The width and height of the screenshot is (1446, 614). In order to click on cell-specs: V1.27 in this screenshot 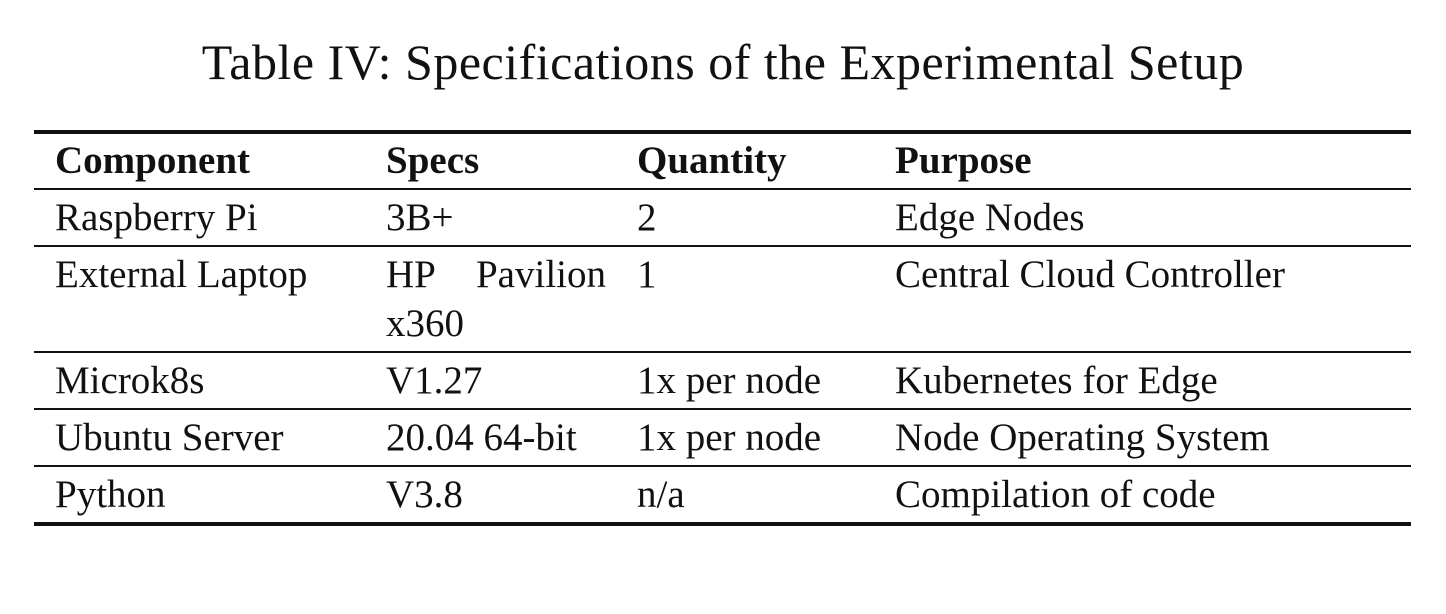, I will do `click(434, 380)`.